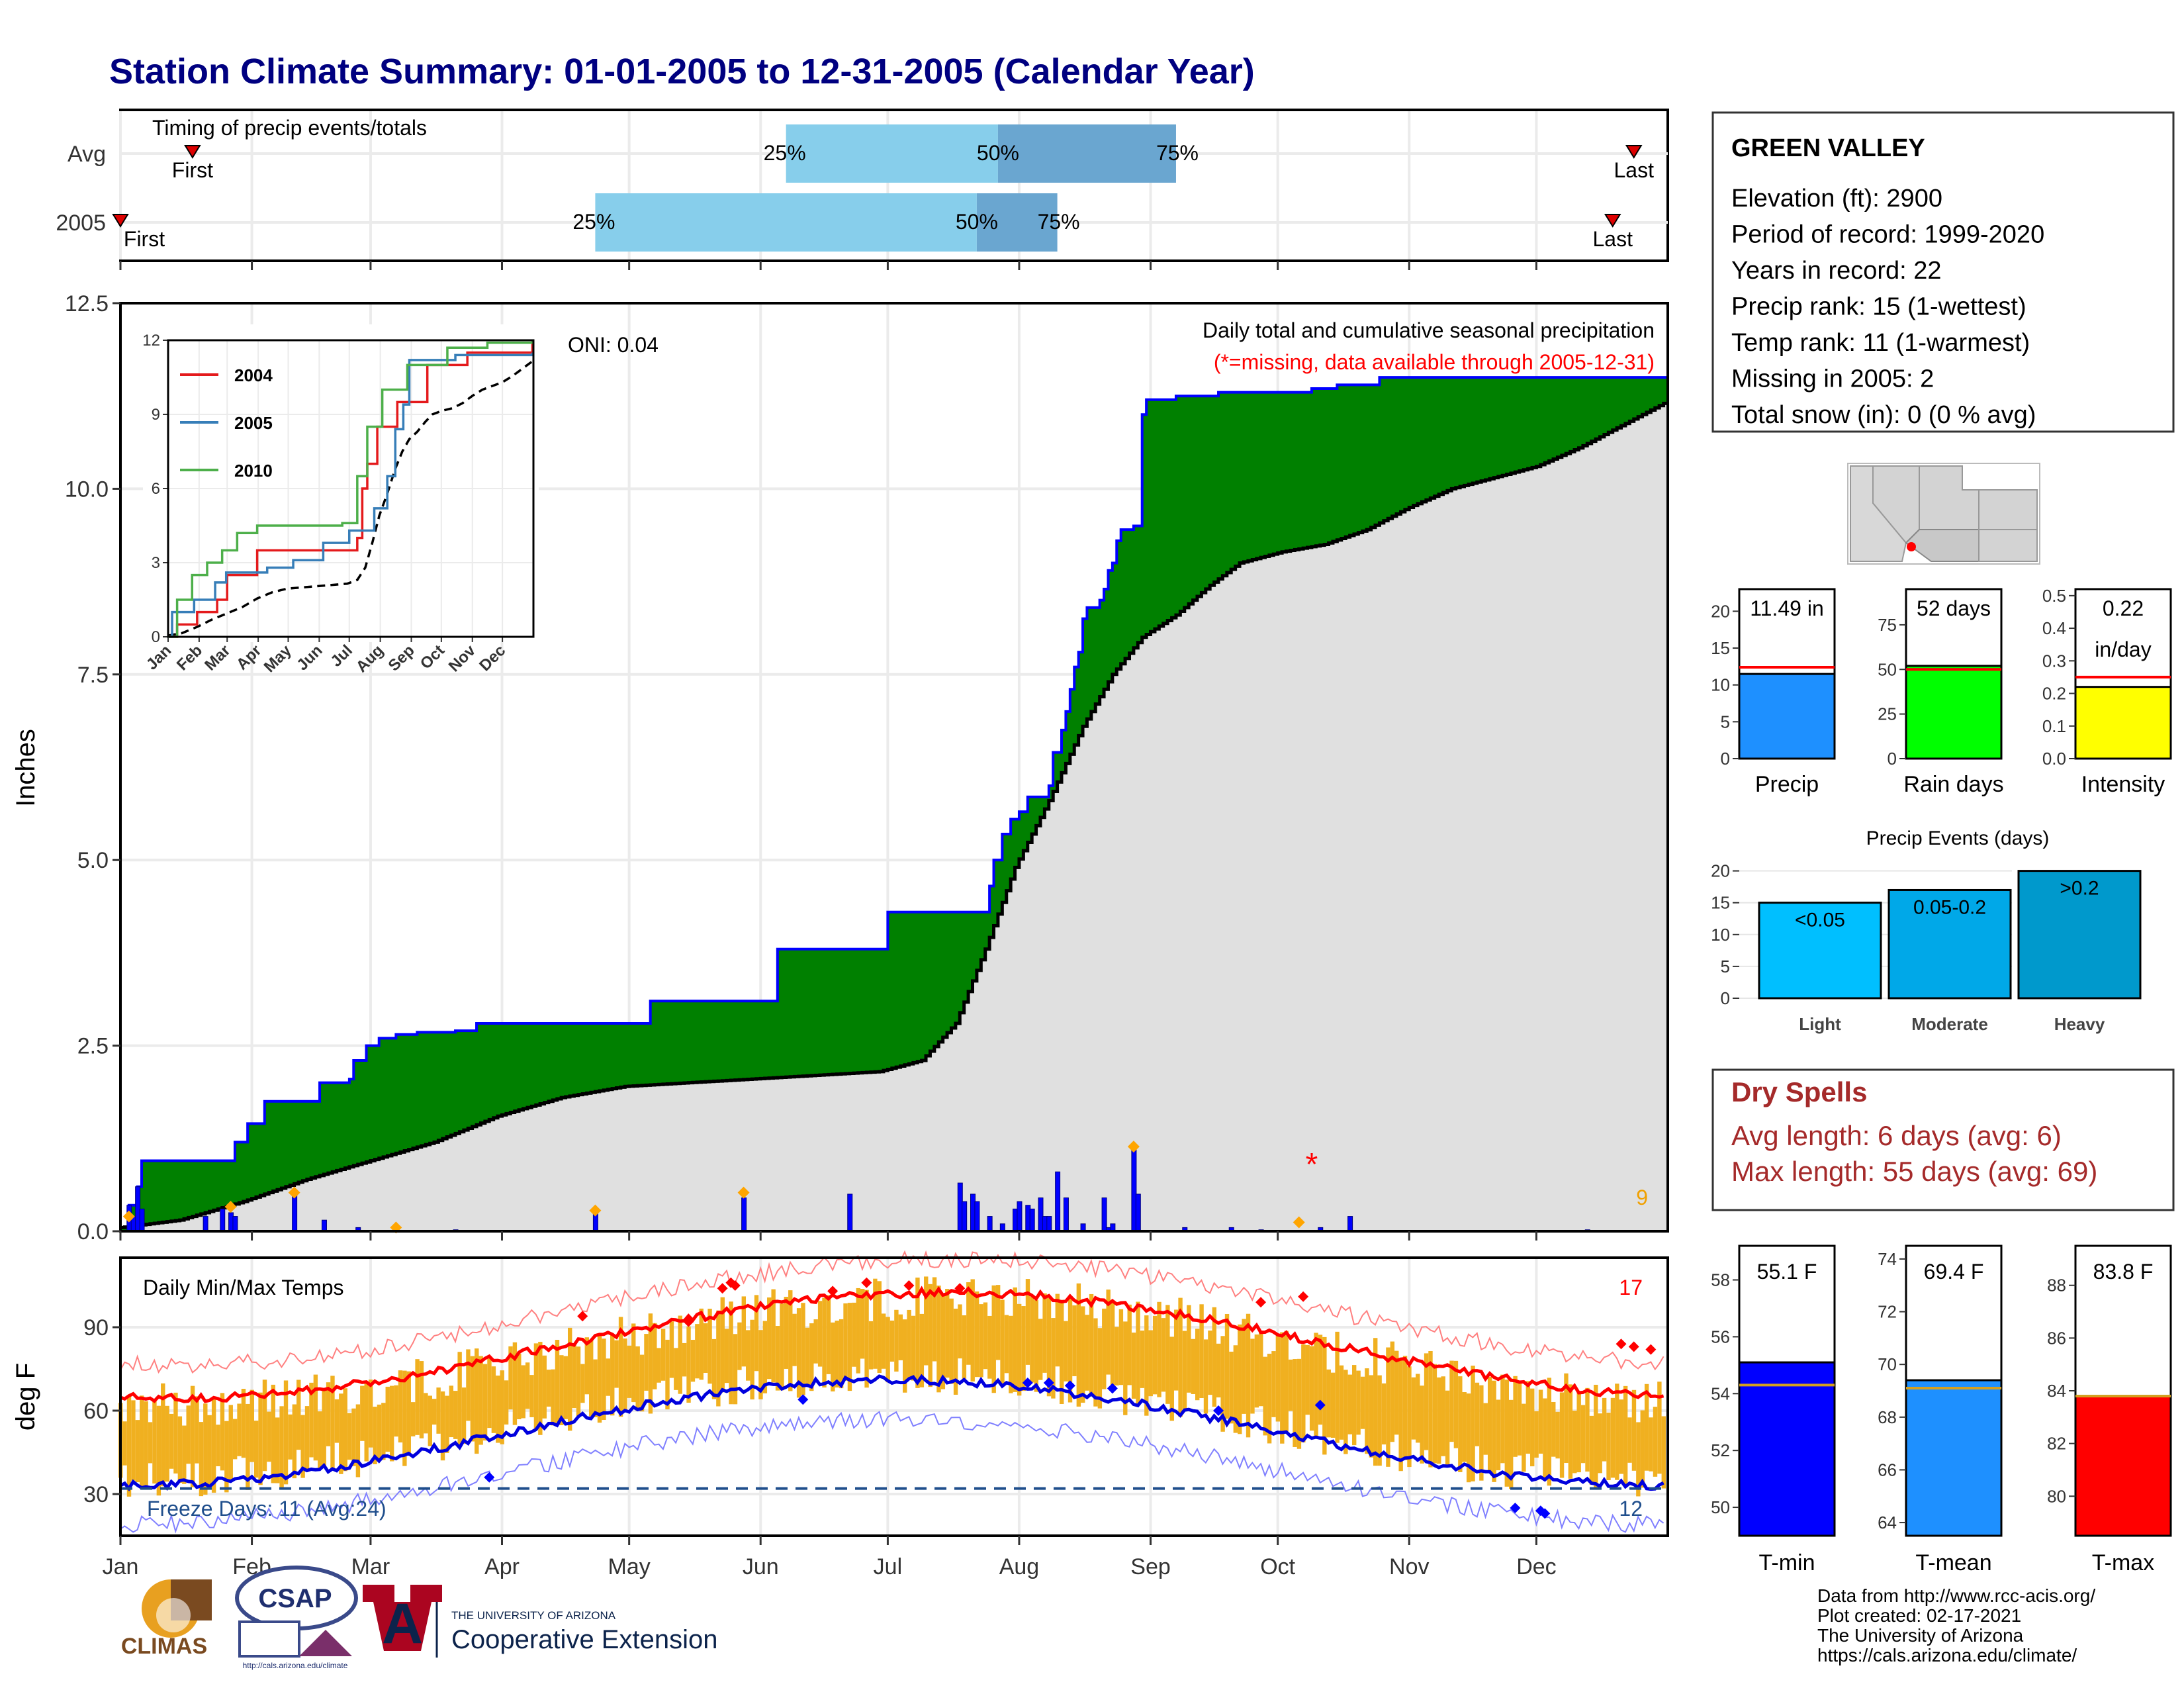 The image size is (2184, 1688). I want to click on precip-event-bar-label: 0.05-0.2, so click(1949, 907).